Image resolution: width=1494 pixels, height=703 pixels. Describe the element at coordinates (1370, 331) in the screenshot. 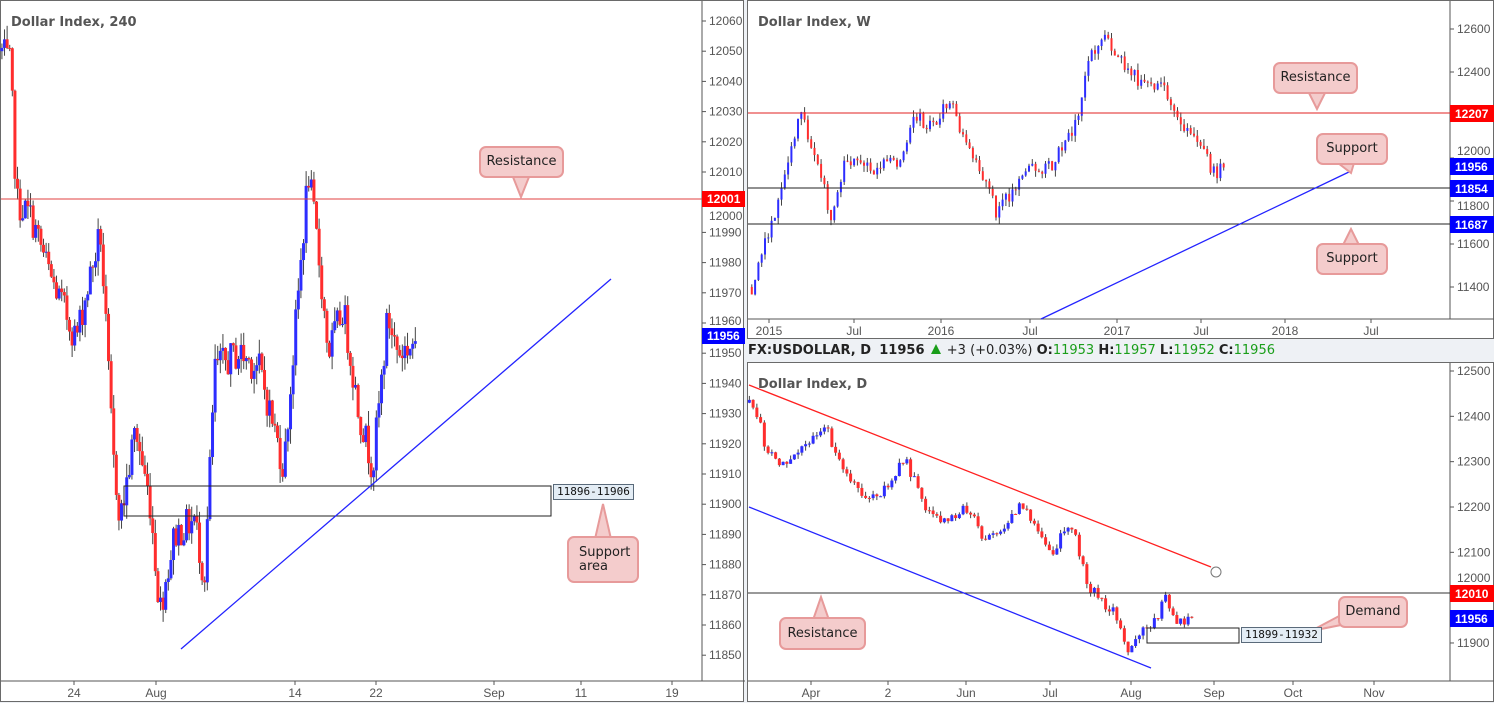

I see `x-tick-label: Jul` at that location.